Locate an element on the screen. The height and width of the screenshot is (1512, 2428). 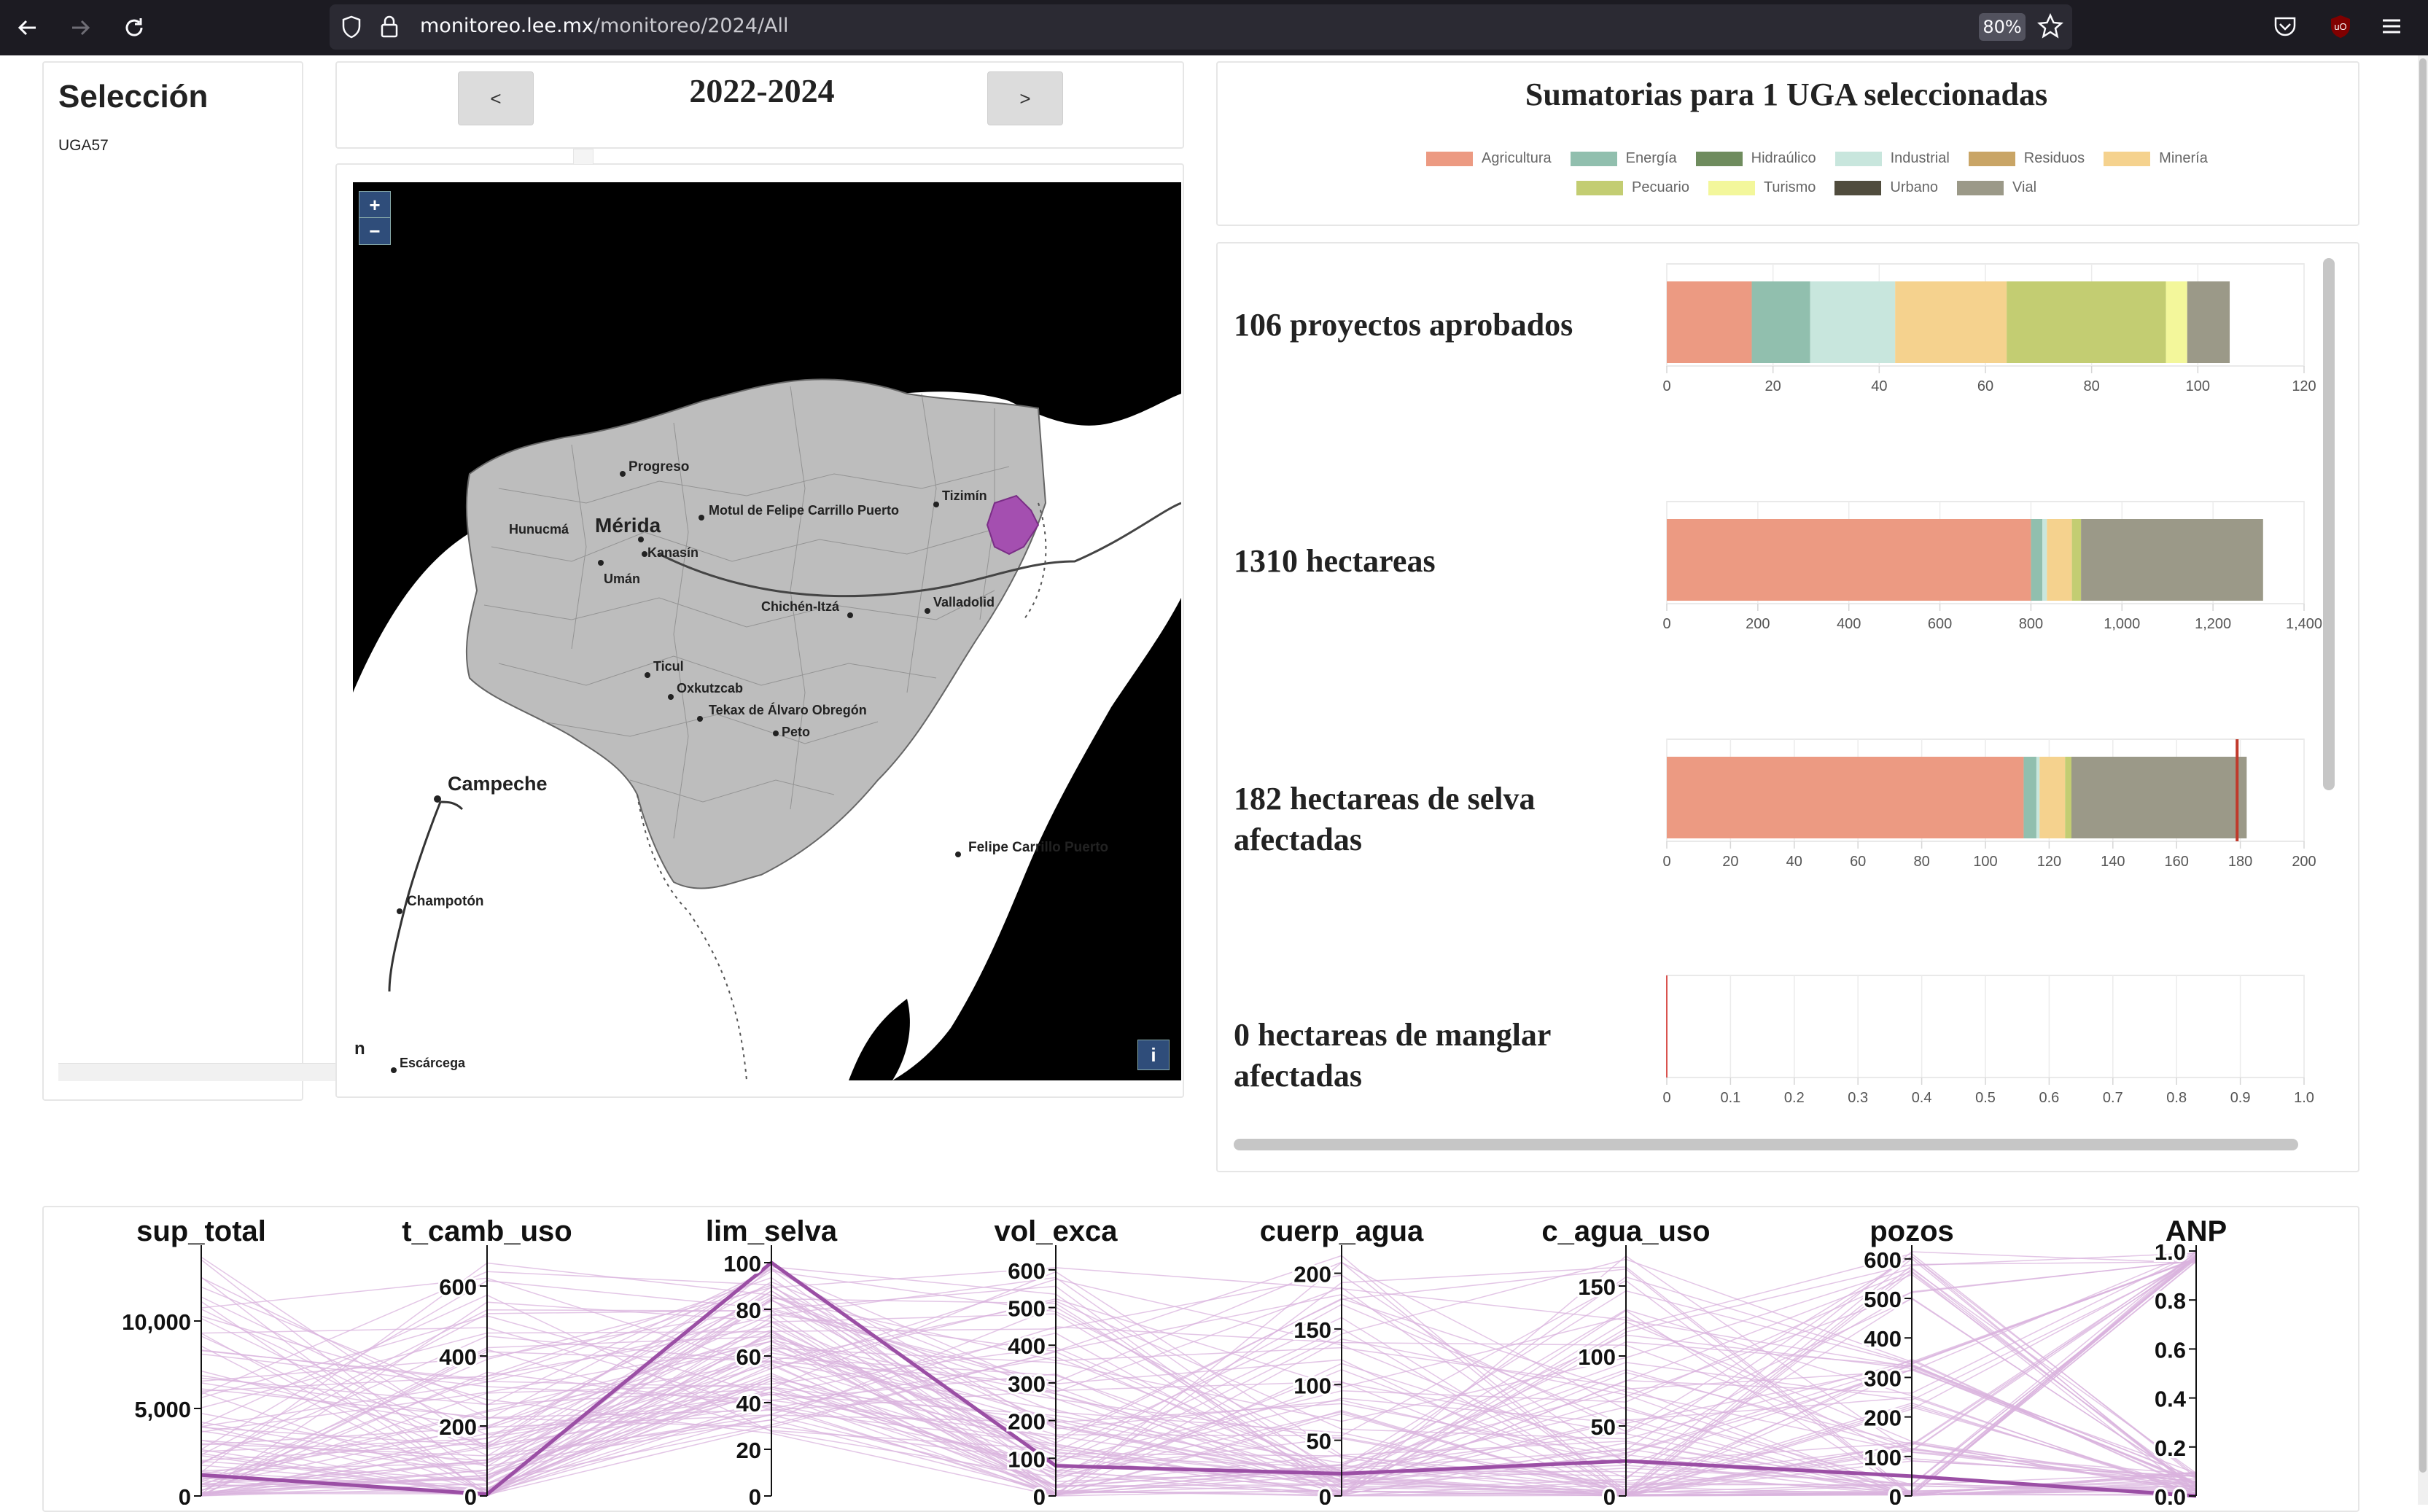
period-label: 2022-2024 is located at coordinates (762, 90).